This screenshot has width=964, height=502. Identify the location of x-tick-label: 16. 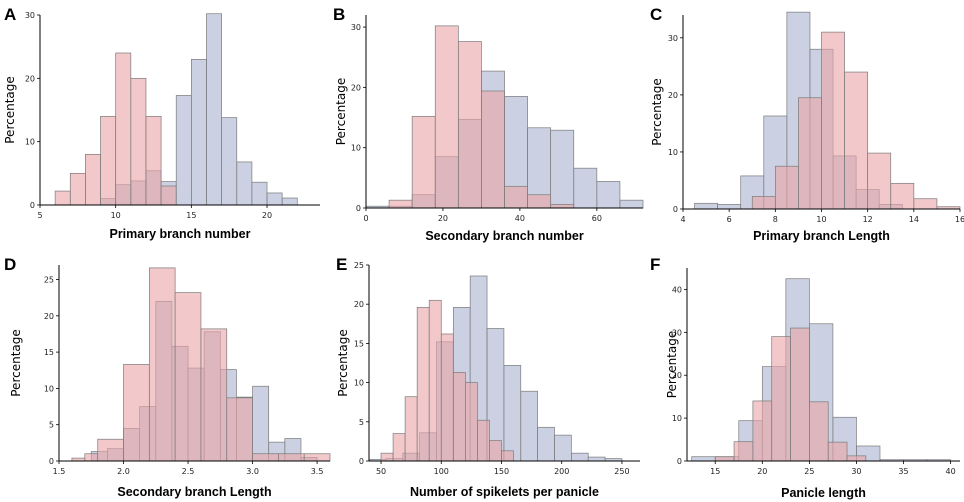
(959, 219).